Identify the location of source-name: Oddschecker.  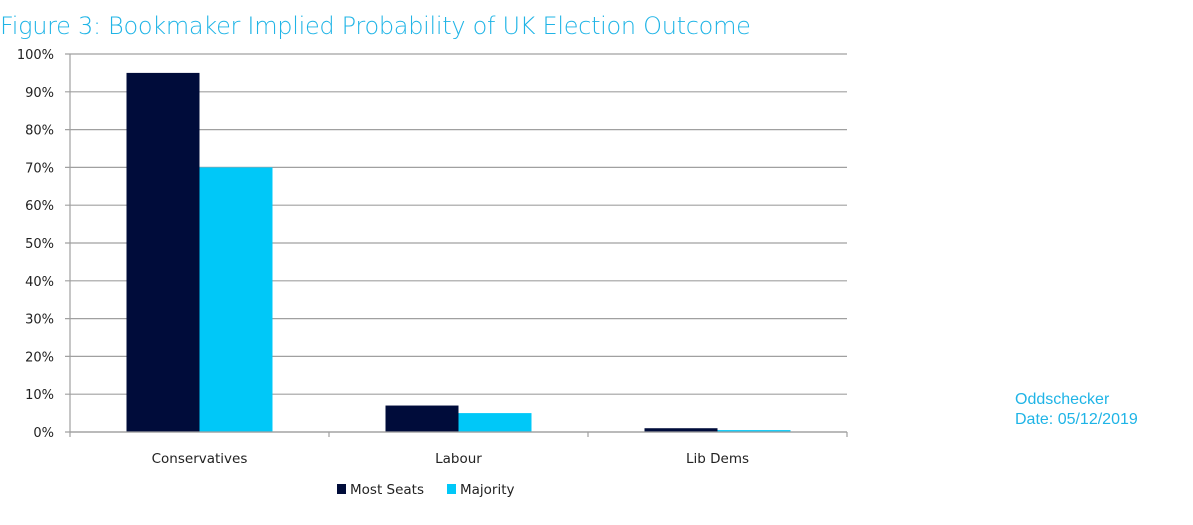
(1062, 399).